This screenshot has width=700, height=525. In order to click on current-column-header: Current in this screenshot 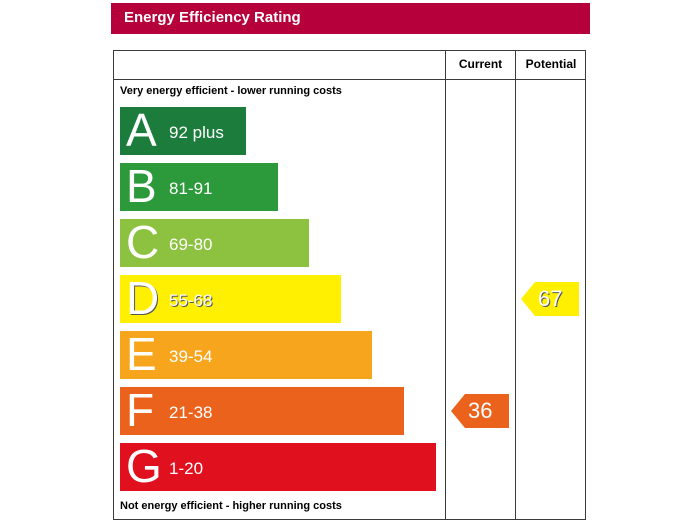, I will do `click(480, 64)`.